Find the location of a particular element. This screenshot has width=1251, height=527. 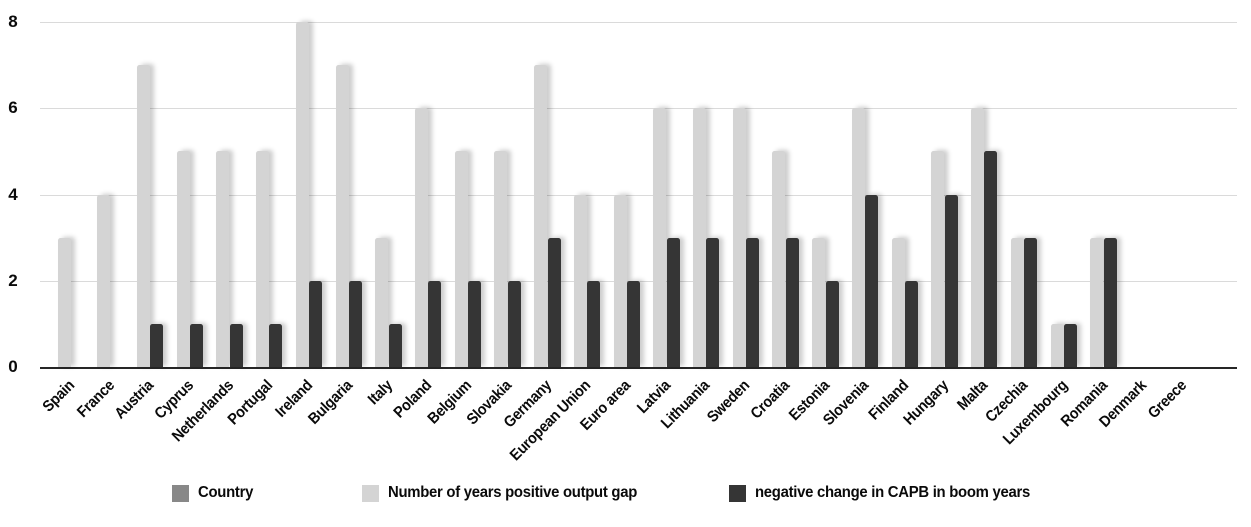

legend-item: Country is located at coordinates (214, 493).